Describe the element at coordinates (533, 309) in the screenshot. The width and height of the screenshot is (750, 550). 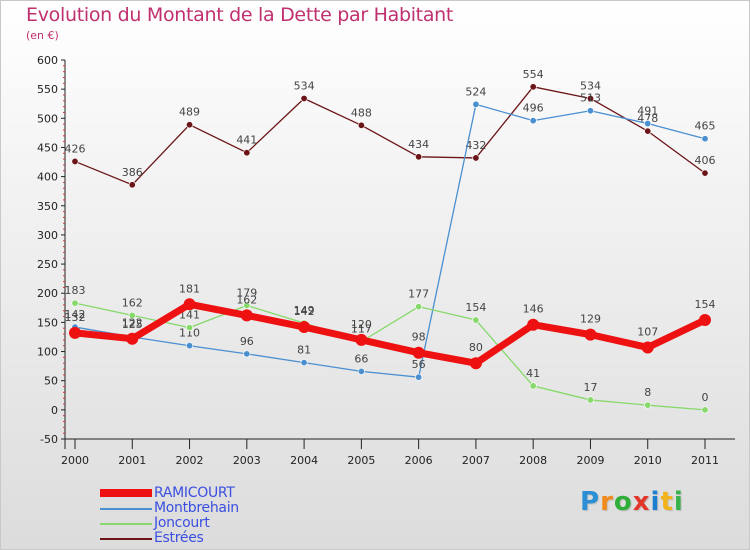
I see `data-label: 146` at that location.